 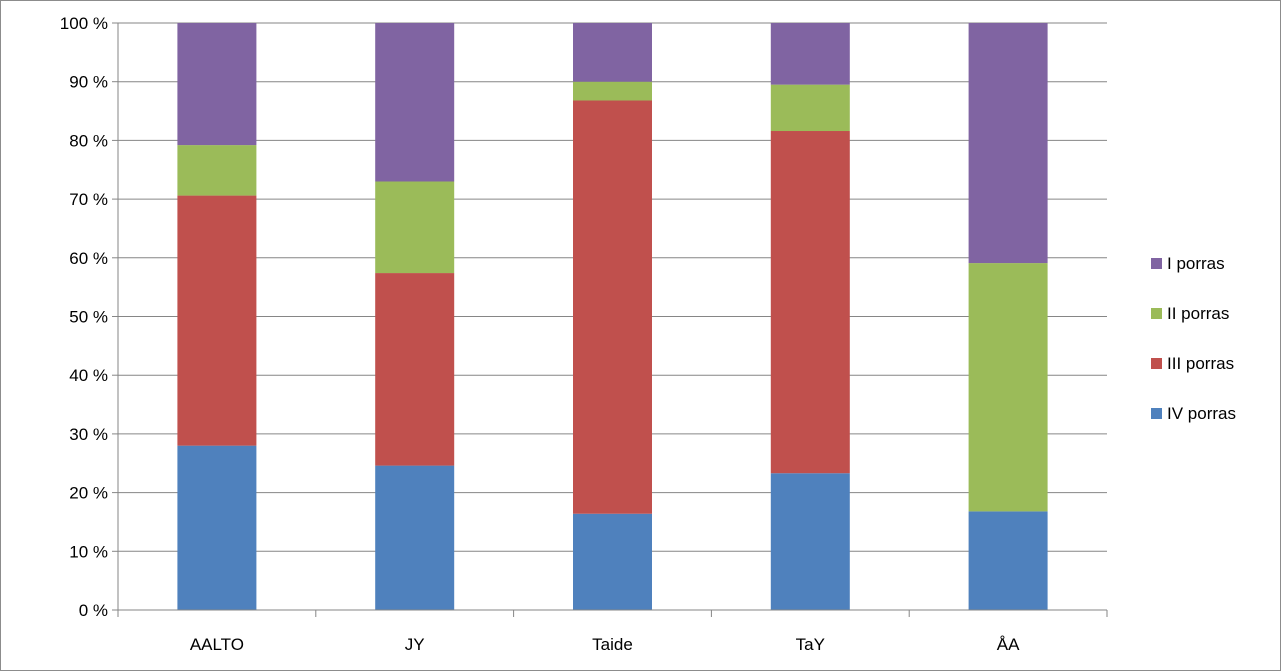 What do you see at coordinates (612, 644) in the screenshot?
I see `x-tick-label: Taide` at bounding box center [612, 644].